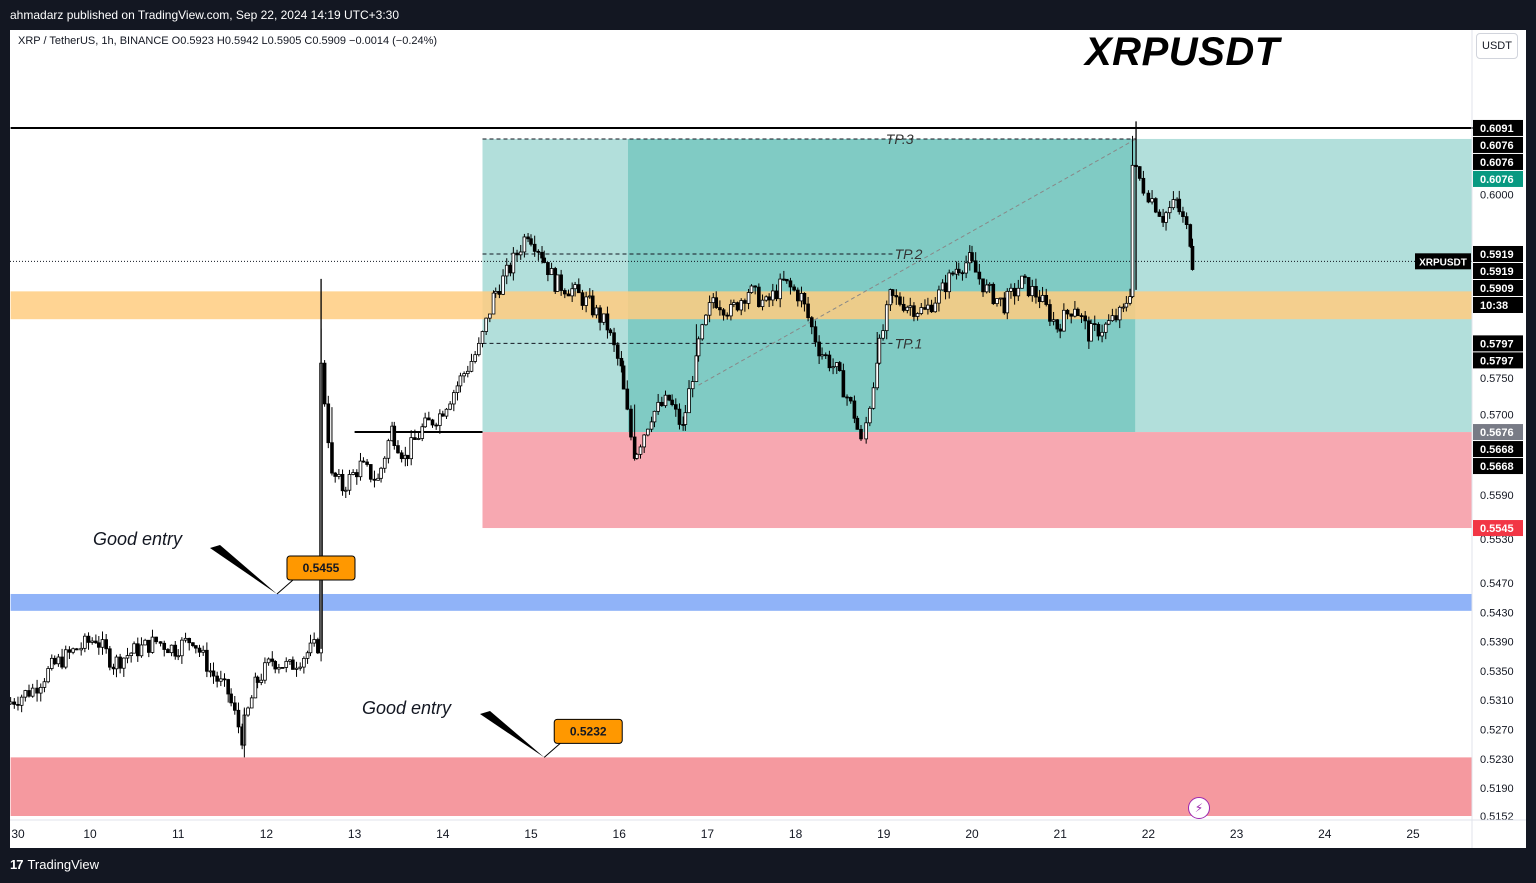 This screenshot has width=1536, height=883. Describe the element at coordinates (1497, 46) in the screenshot. I see `currency-button: USDT` at that location.